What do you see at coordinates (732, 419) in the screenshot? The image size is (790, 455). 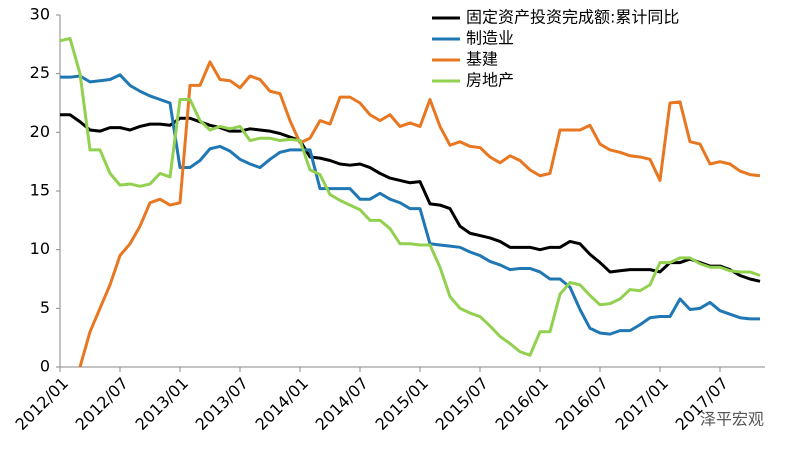 I see `watermark: 泽平宏观` at bounding box center [732, 419].